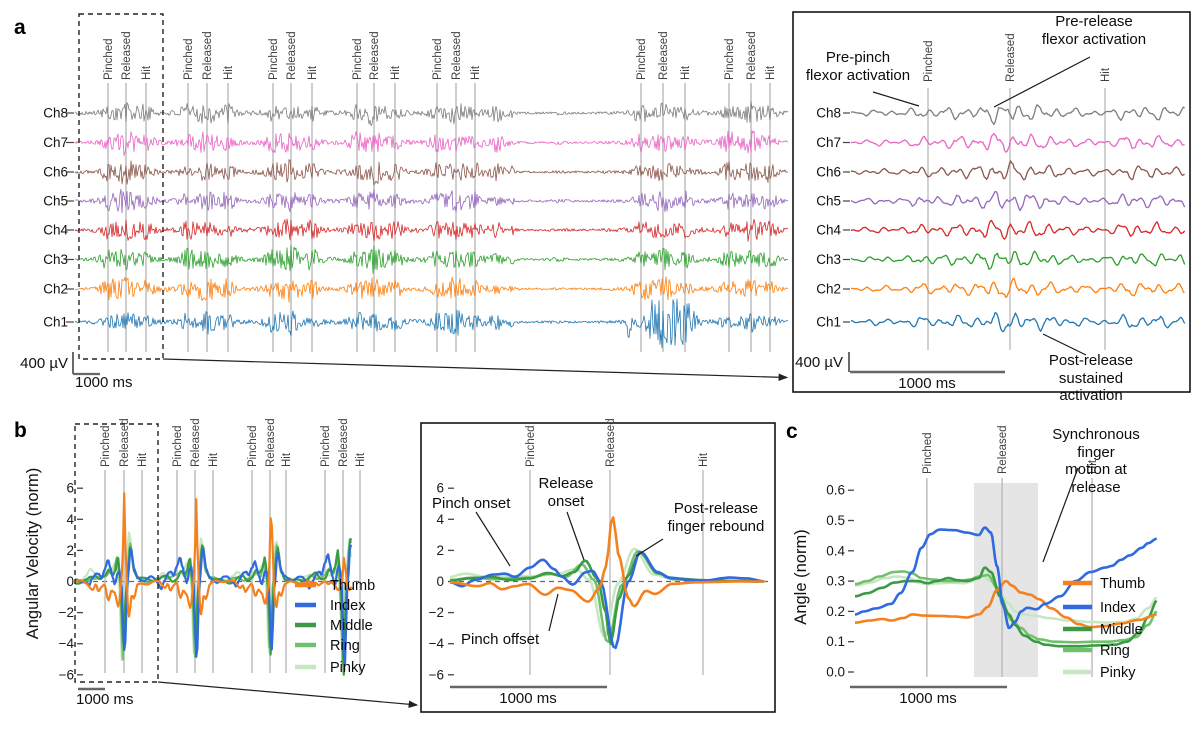  I want to click on b-annotation-pinch-onset: Pinch onset, so click(471, 503).